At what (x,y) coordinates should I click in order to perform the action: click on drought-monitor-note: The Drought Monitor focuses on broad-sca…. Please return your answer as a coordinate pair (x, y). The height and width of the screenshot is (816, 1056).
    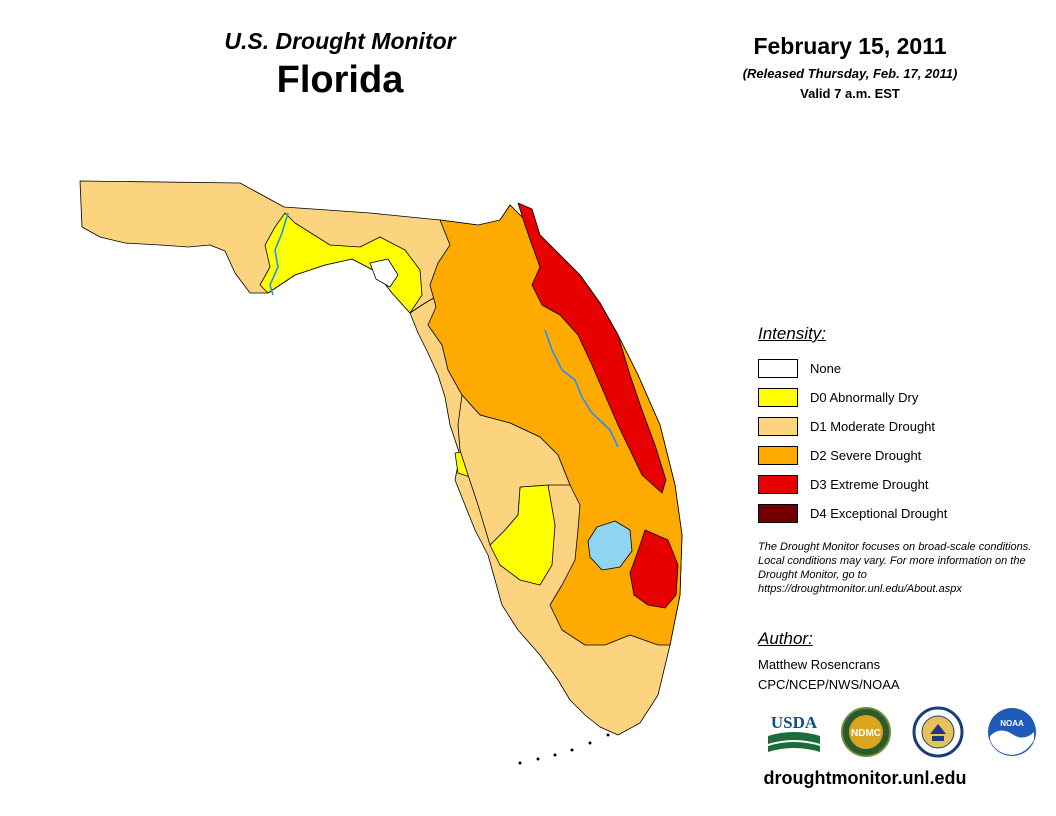
    Looking at the image, I should click on (895, 568).